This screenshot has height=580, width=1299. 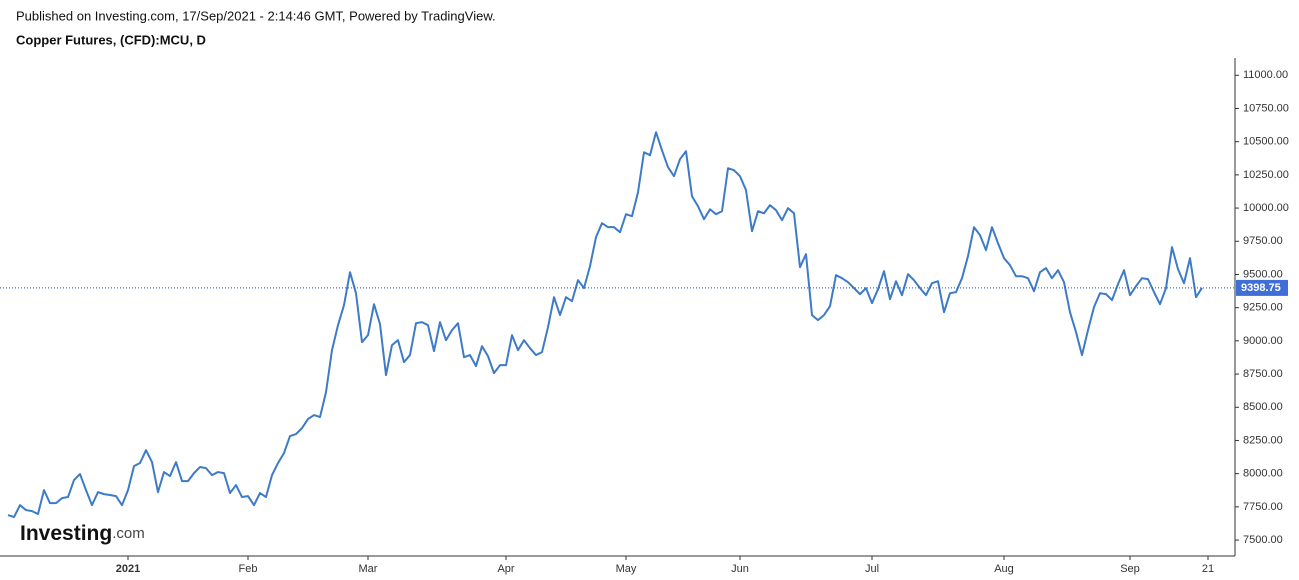 I want to click on x-tick-label: Feb, so click(x=248, y=569).